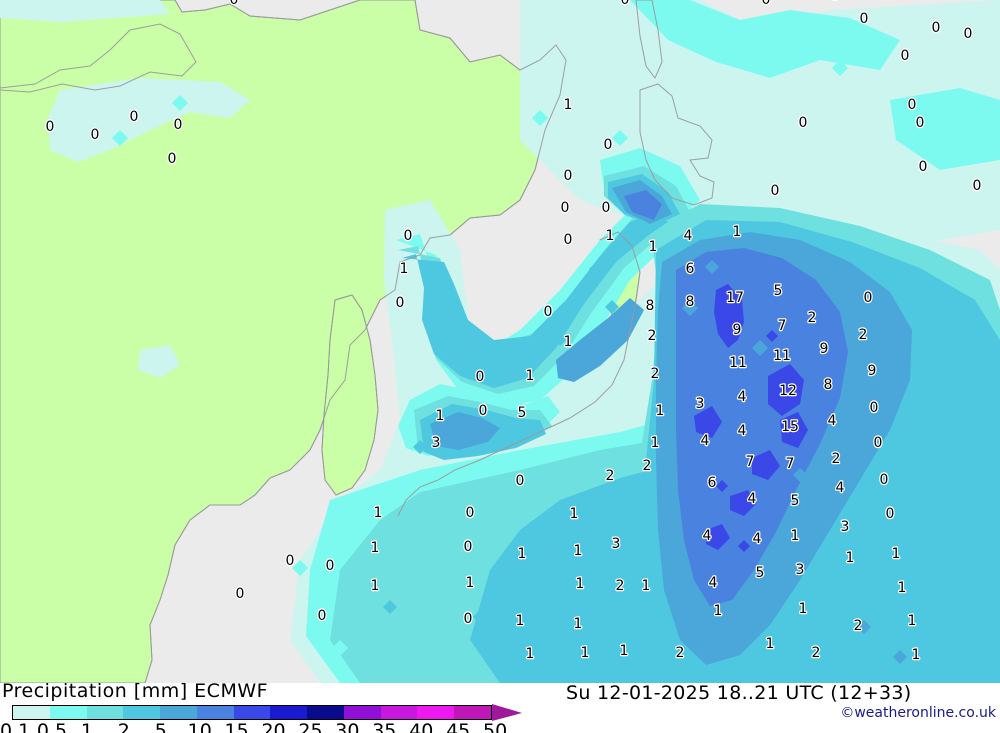 The width and height of the screenshot is (1000, 733). I want to click on colorbar, so click(252, 712).